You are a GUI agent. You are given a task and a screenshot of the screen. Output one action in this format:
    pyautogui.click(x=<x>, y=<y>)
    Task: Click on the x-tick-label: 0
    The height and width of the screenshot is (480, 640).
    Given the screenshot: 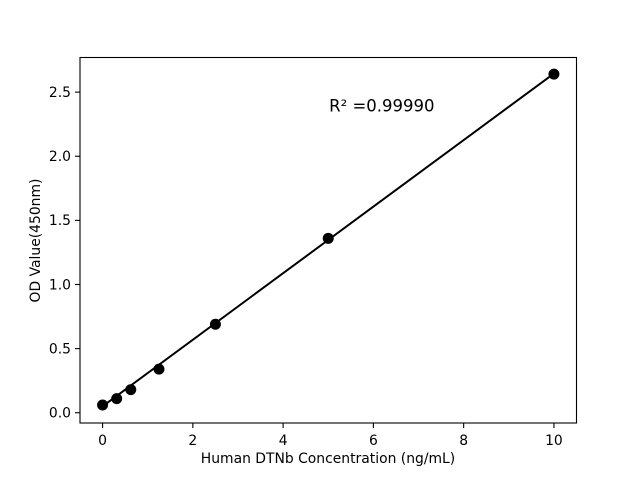 What is the action you would take?
    pyautogui.click(x=102, y=441)
    